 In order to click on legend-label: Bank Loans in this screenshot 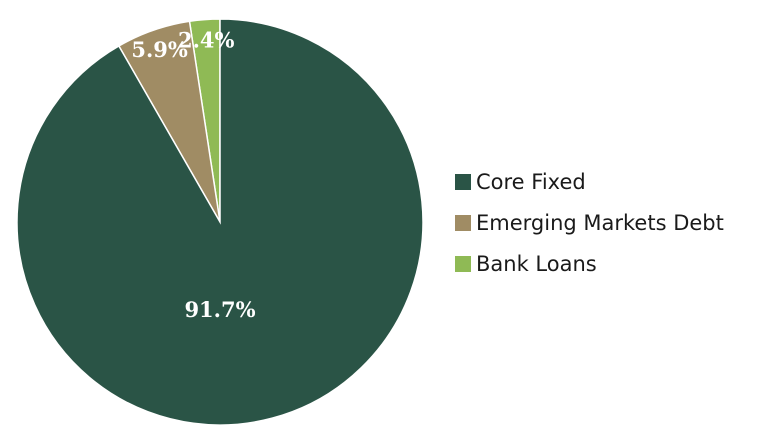, I will do `click(536, 264)`.